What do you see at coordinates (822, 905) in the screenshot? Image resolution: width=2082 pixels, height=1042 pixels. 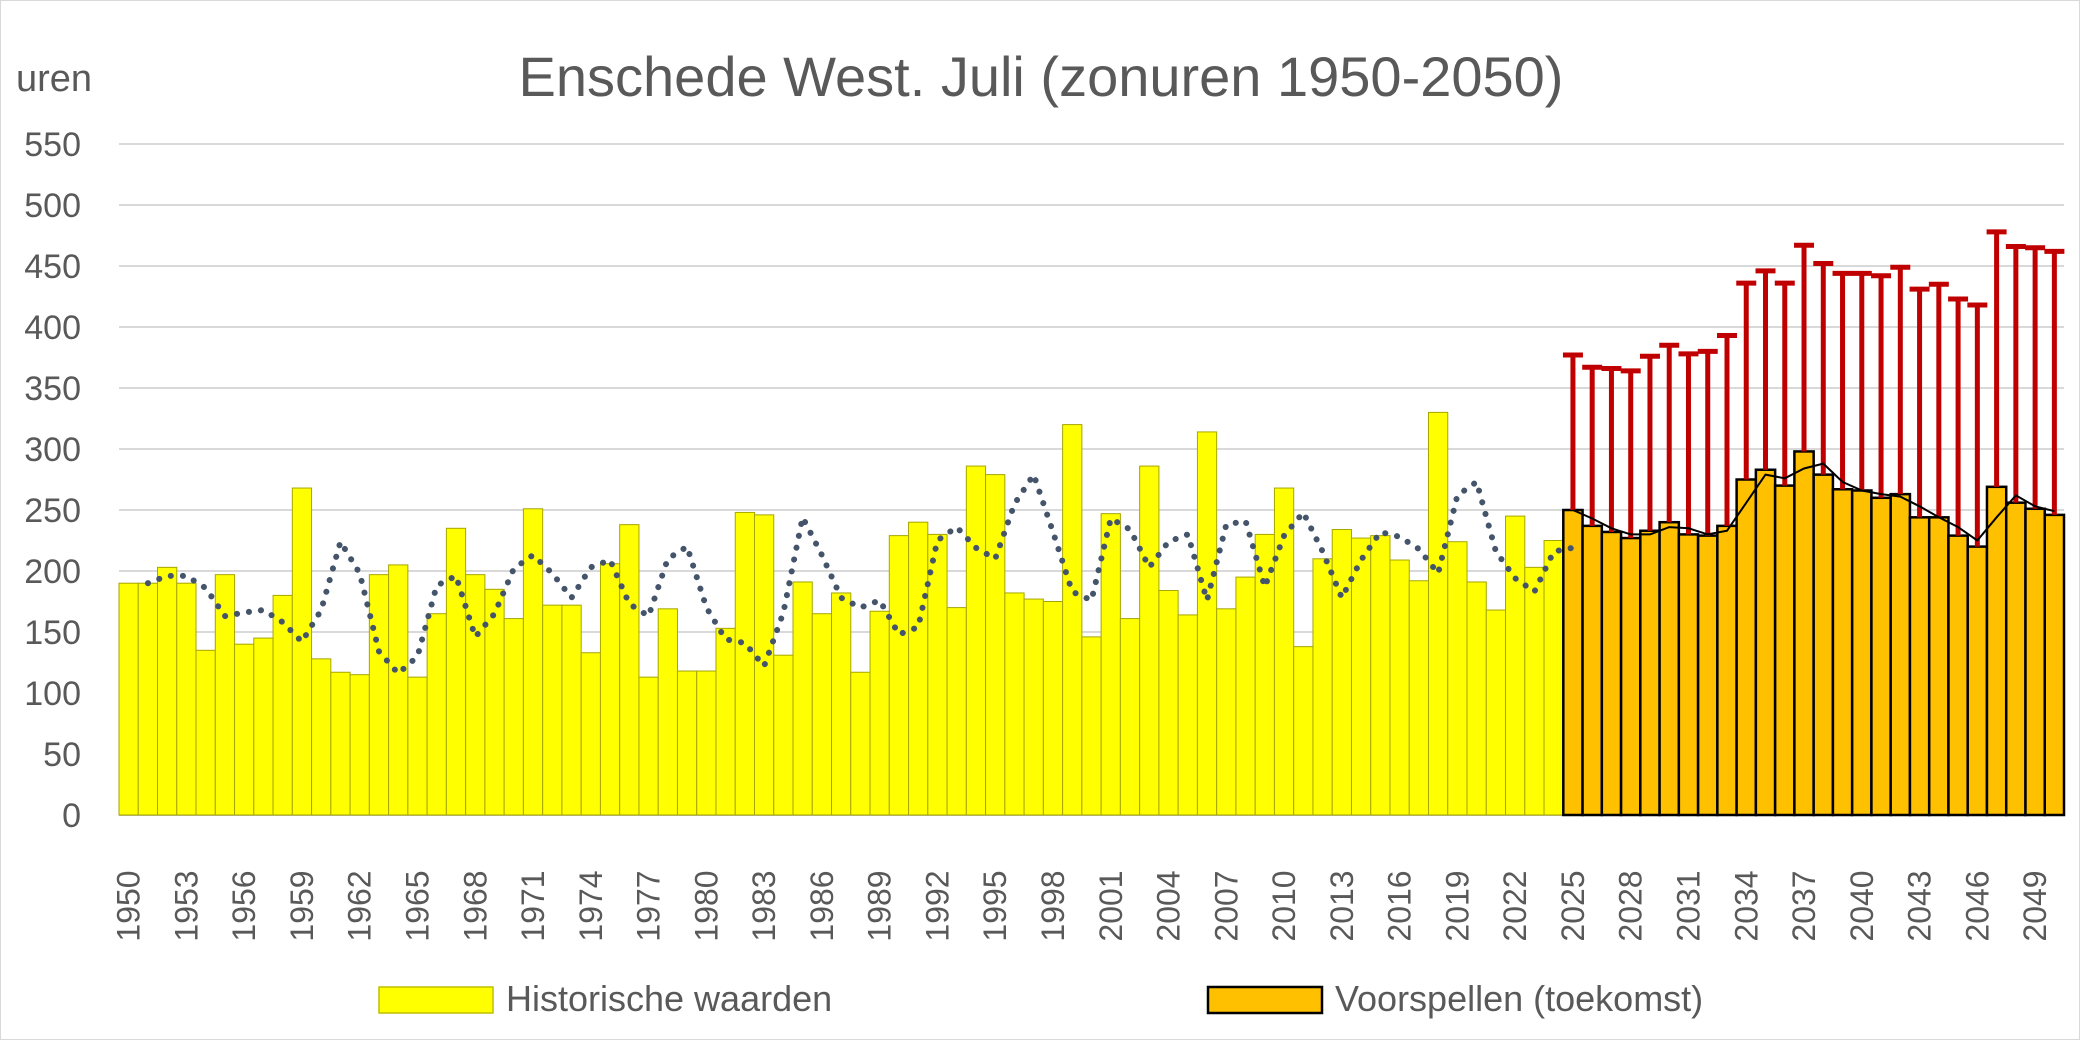 I see `x-tick-label: 1986` at bounding box center [822, 905].